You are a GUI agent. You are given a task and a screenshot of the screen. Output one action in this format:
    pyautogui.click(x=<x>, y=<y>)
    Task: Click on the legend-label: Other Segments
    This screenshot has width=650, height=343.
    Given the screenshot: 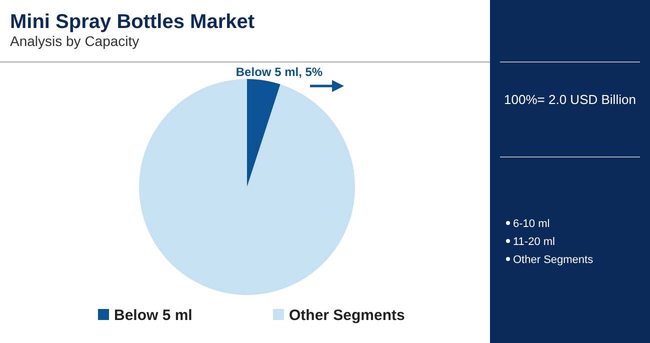 What is the action you would take?
    pyautogui.click(x=347, y=315)
    